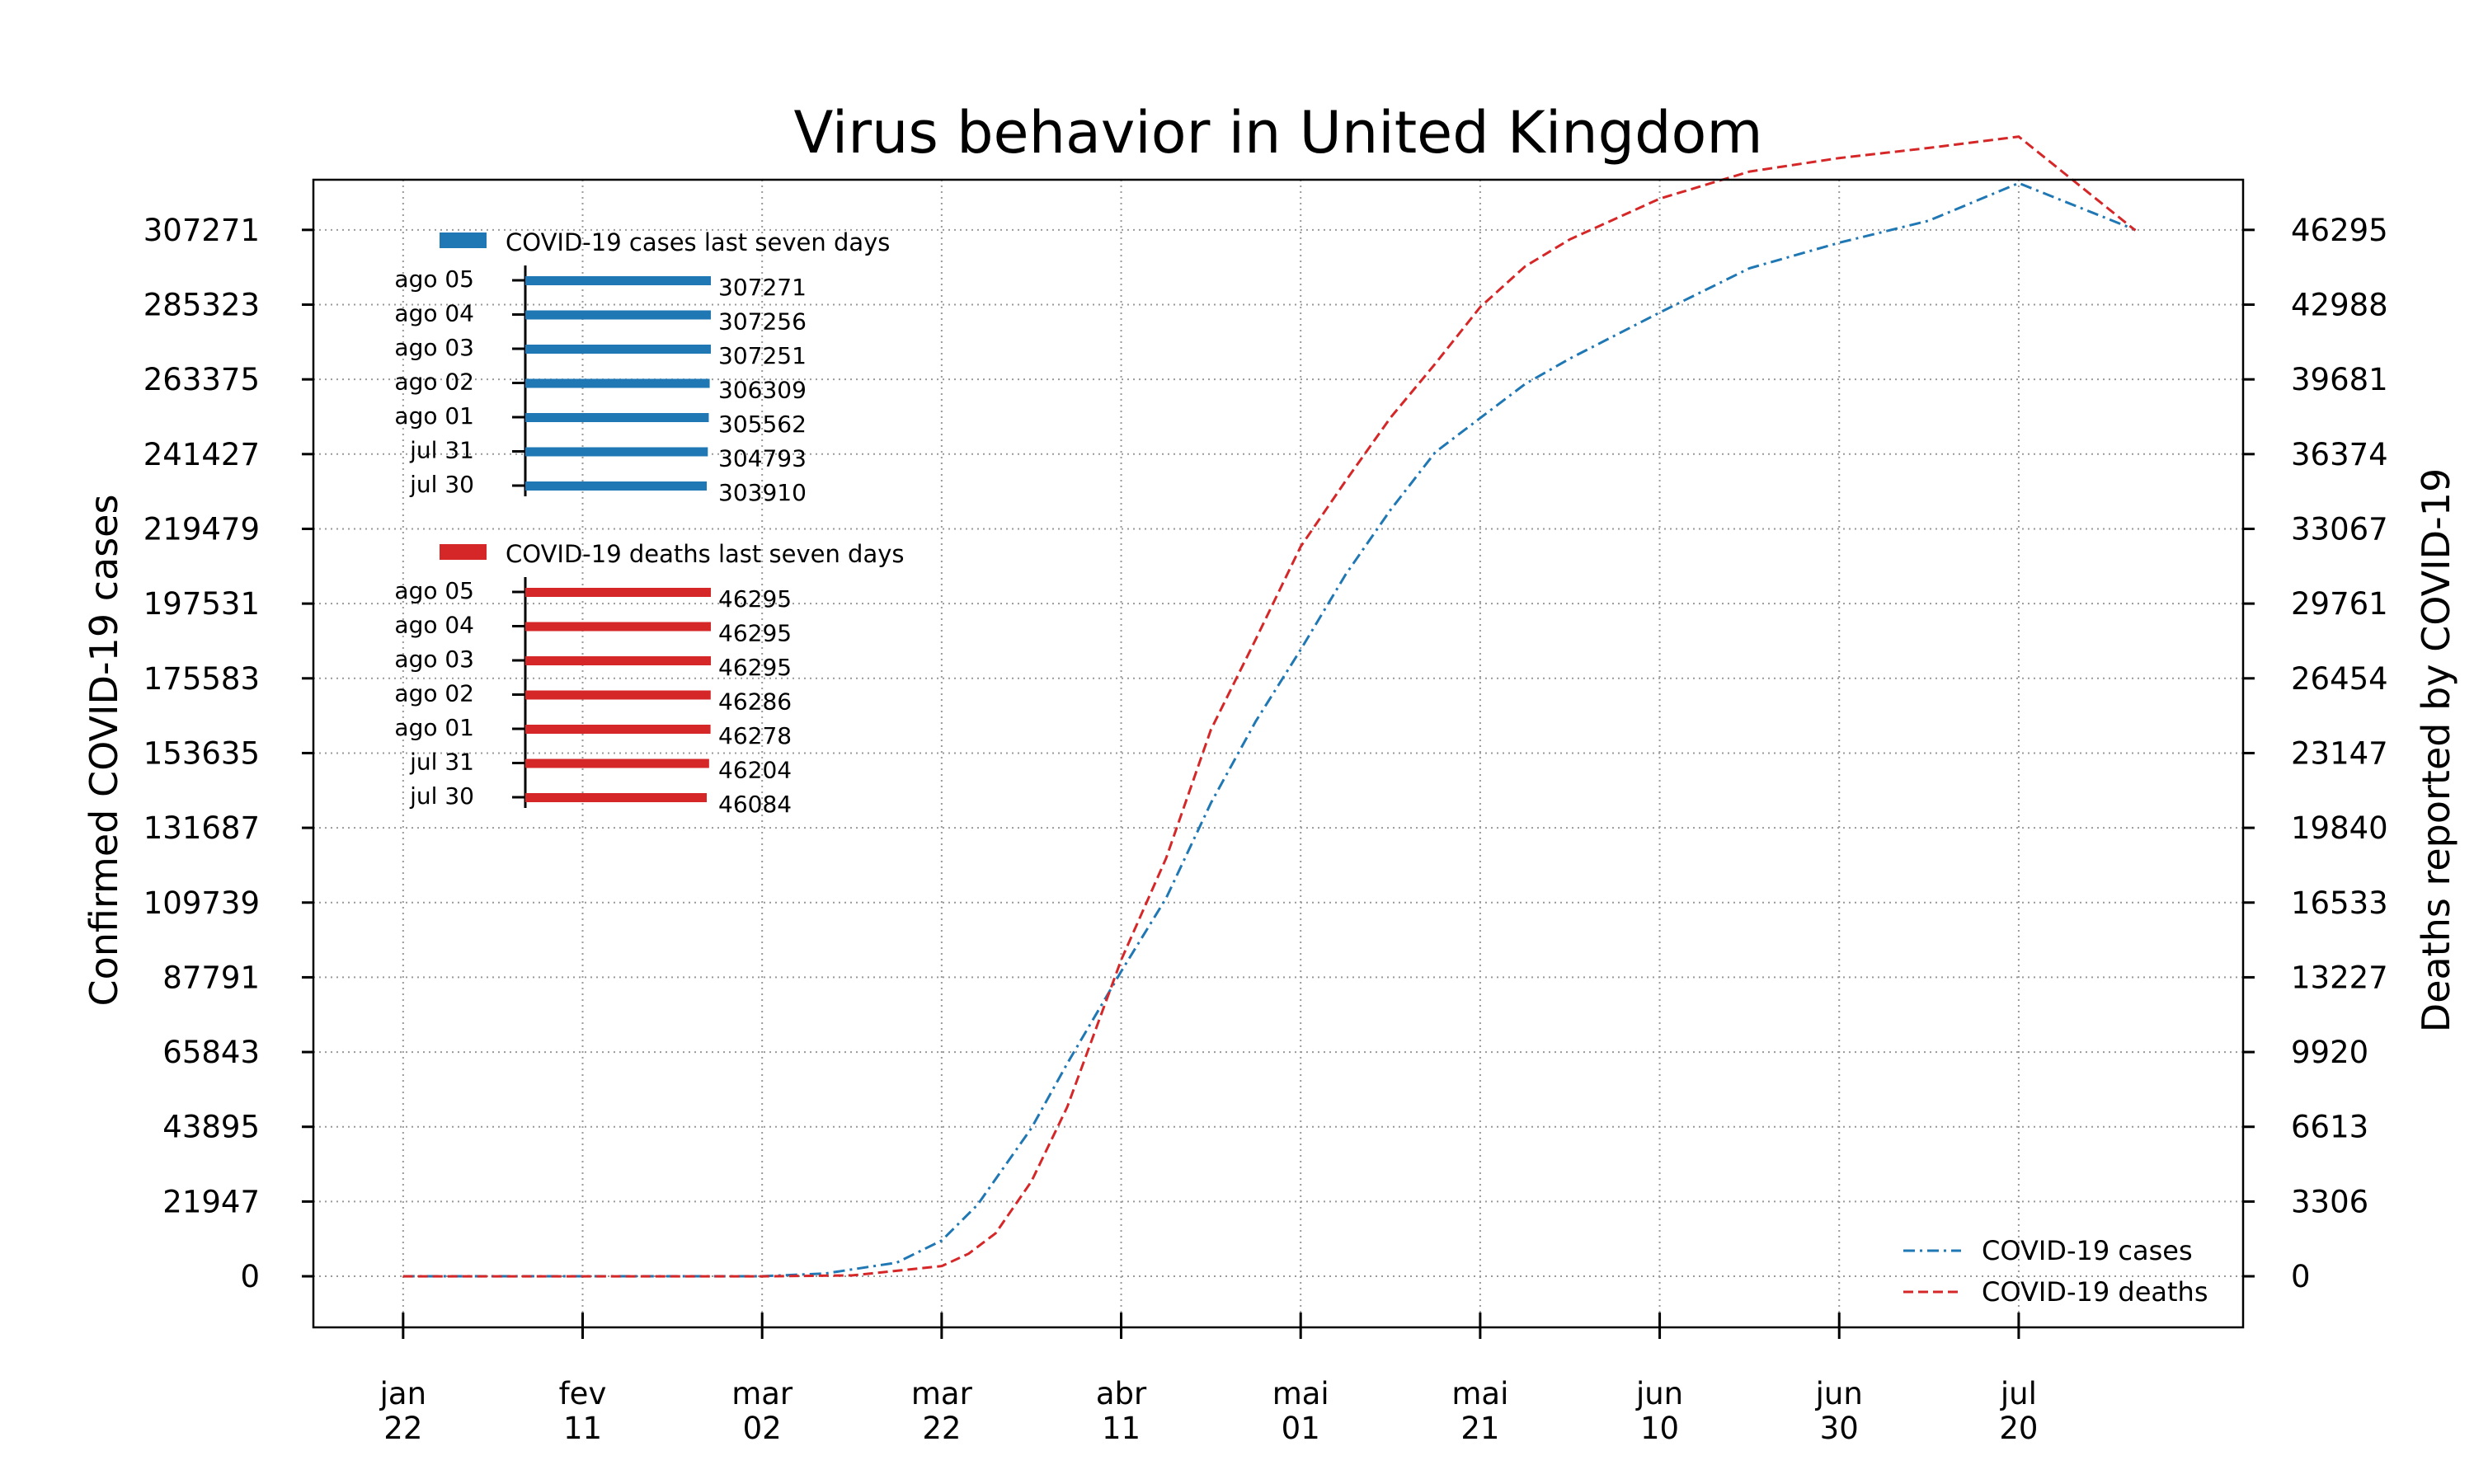  What do you see at coordinates (434, 625) in the screenshot?
I see `inset-deaths-label: ago 04` at bounding box center [434, 625].